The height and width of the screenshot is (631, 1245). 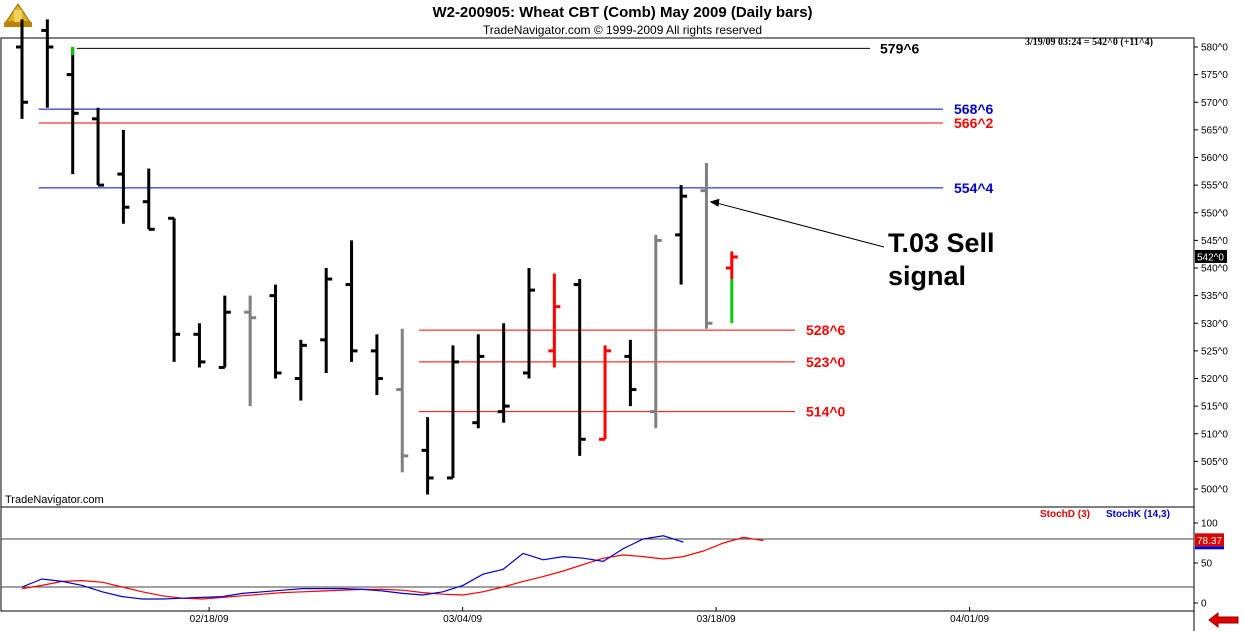 I want to click on stochd-legend: StochD (3), so click(x=1065, y=514).